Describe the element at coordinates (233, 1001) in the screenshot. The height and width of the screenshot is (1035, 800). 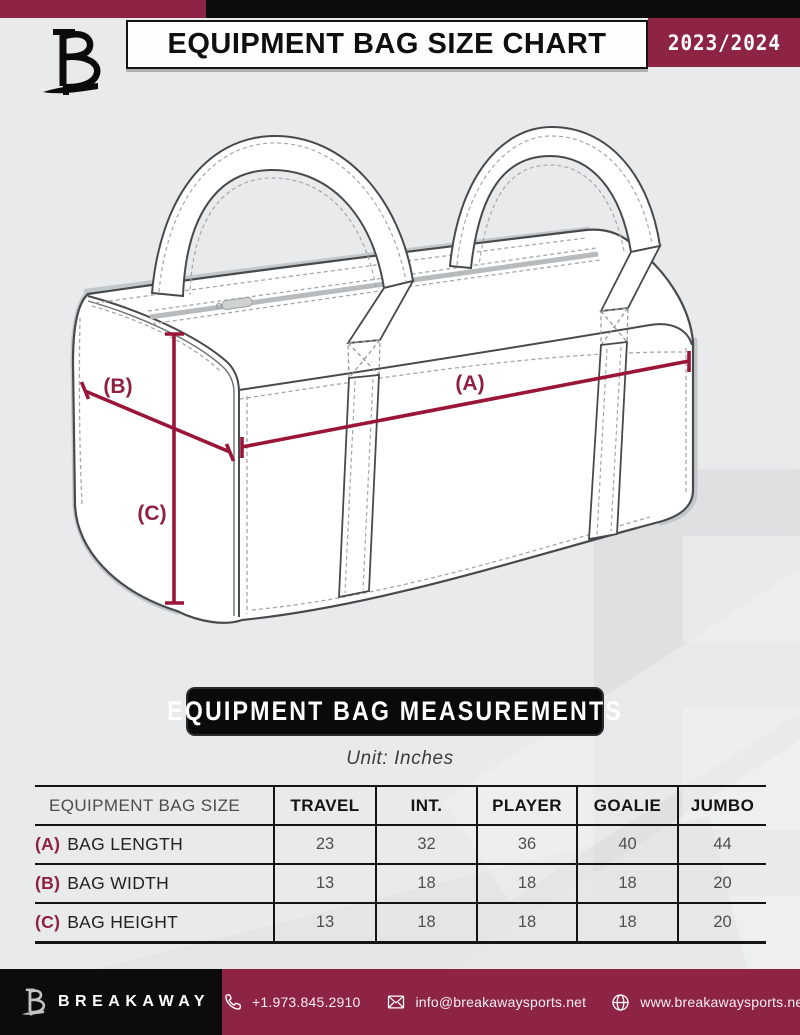
I see `phone-icon` at that location.